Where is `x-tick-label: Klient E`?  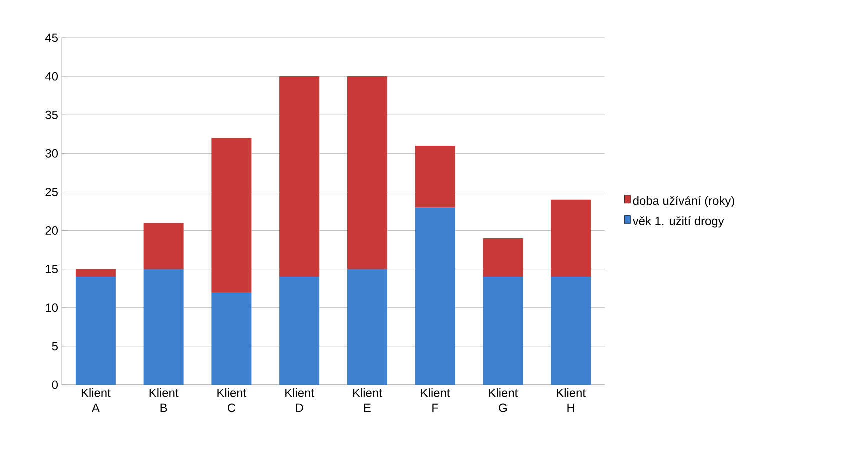 x-tick-label: Klient E is located at coordinates (367, 400).